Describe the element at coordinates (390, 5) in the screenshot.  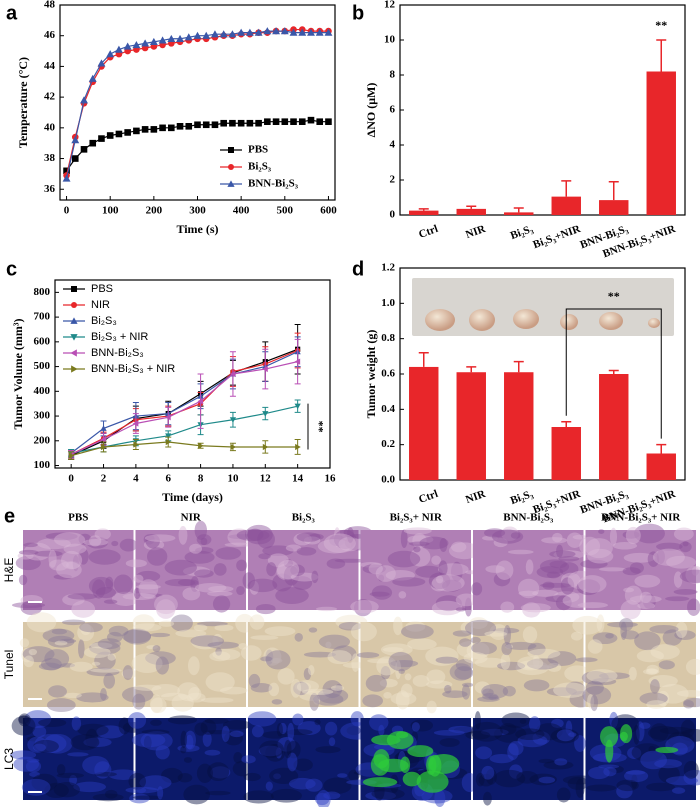
I see `y-tick-label: 12` at that location.